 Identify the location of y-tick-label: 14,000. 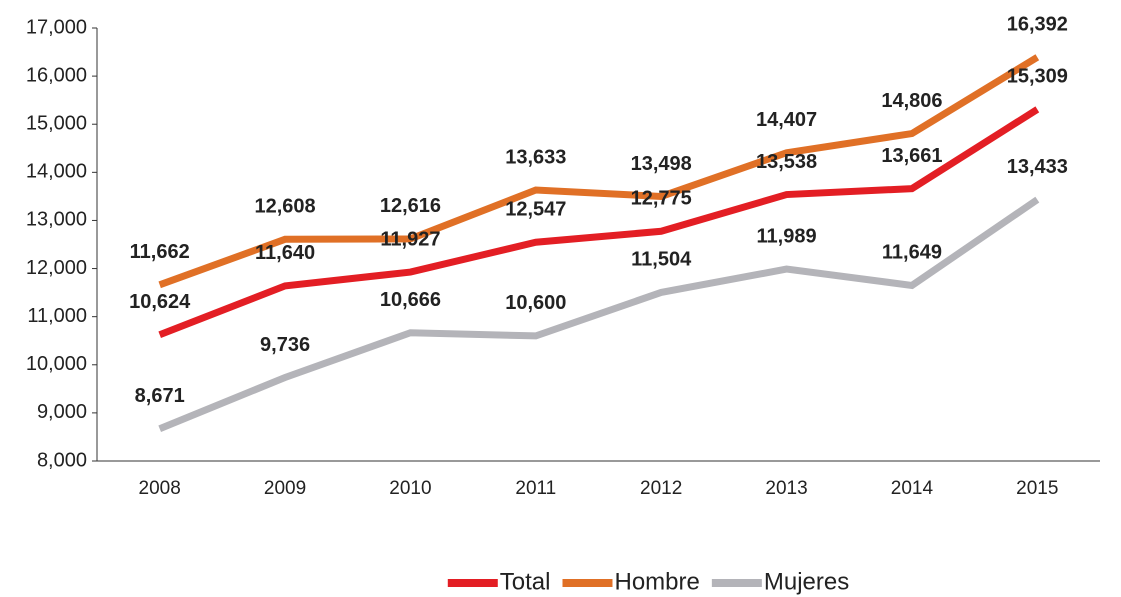
(56, 172).